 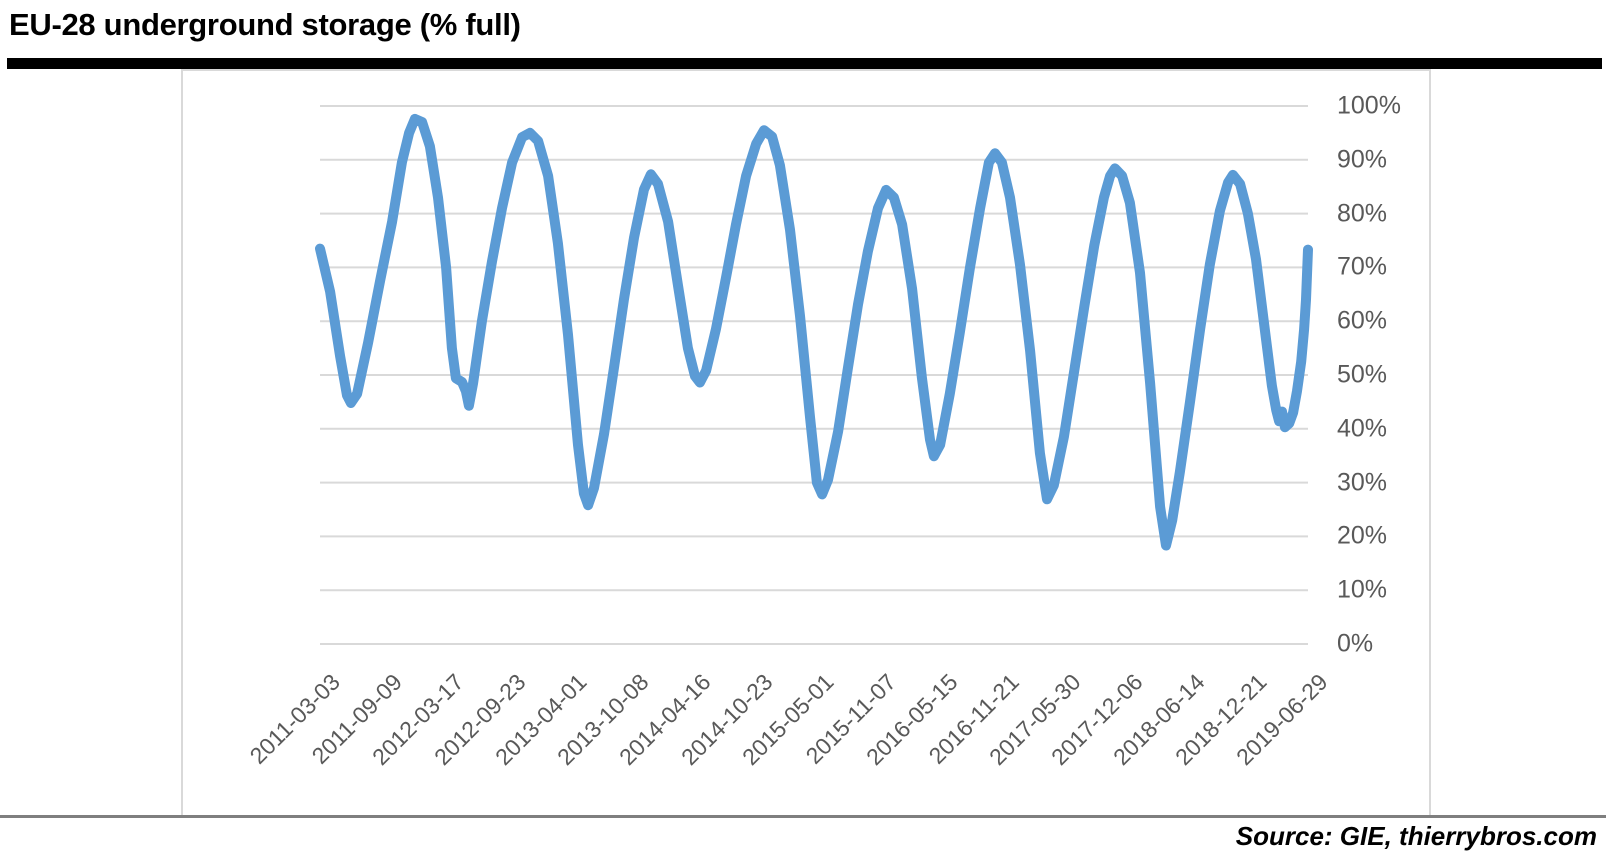 I want to click on y-axis-label: 0%, so click(x=1355, y=643).